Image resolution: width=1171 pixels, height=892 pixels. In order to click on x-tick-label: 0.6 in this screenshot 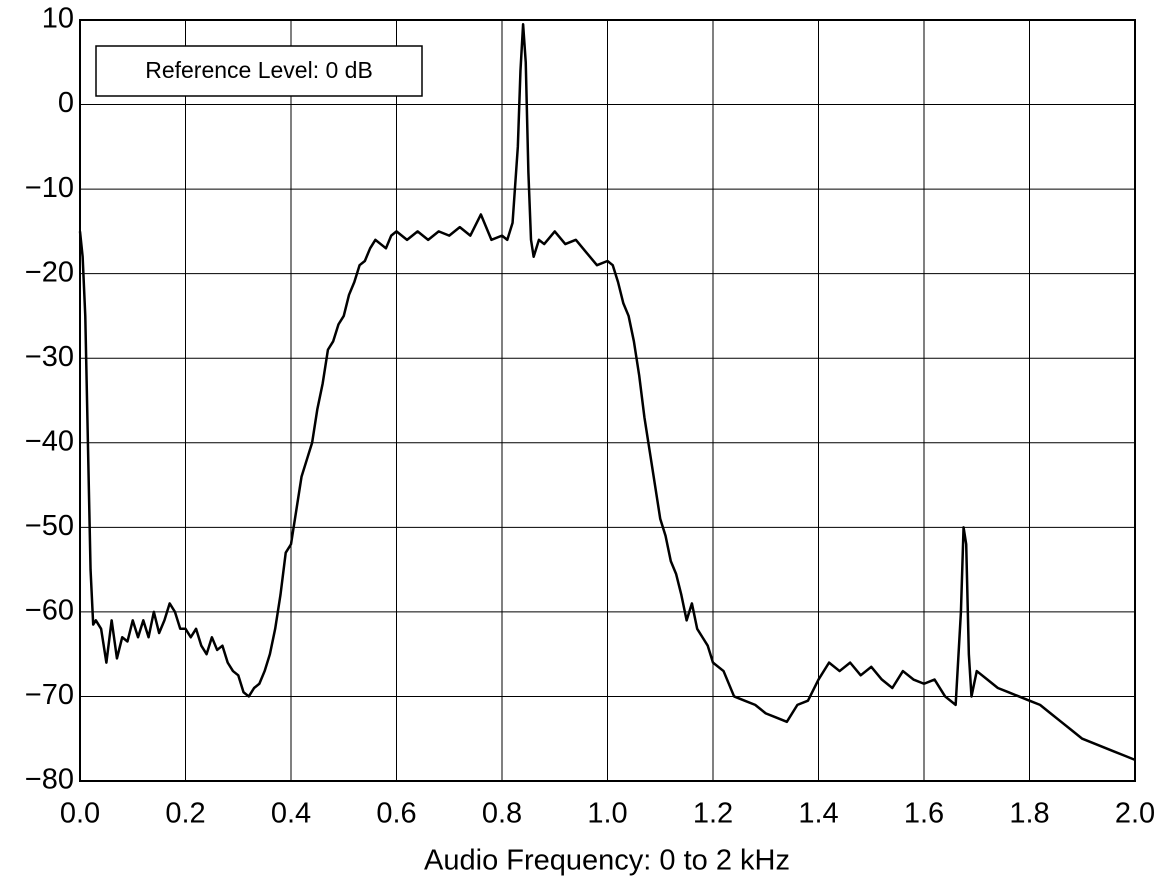, I will do `click(396, 814)`.